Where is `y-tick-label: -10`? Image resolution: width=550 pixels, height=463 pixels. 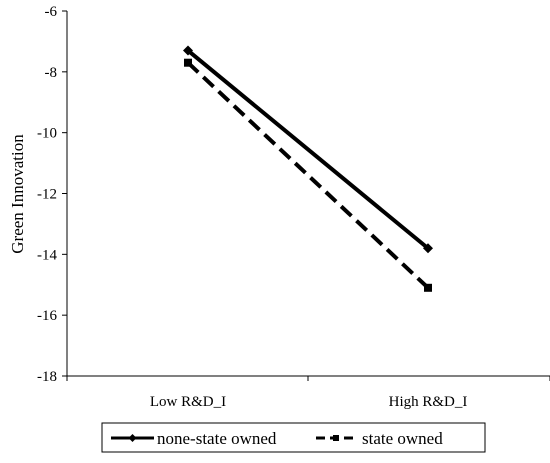 y-tick-label: -10 is located at coordinates (47, 134).